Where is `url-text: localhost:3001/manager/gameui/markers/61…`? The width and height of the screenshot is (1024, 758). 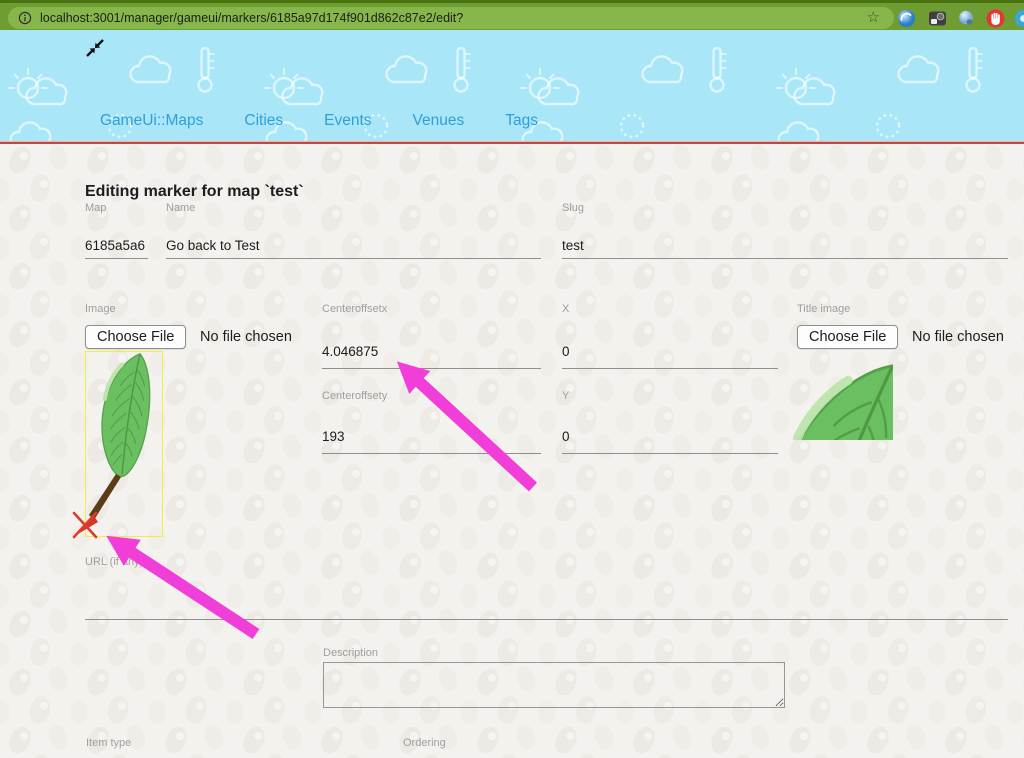
url-text: localhost:3001/manager/gameui/markers/61… is located at coordinates (252, 18).